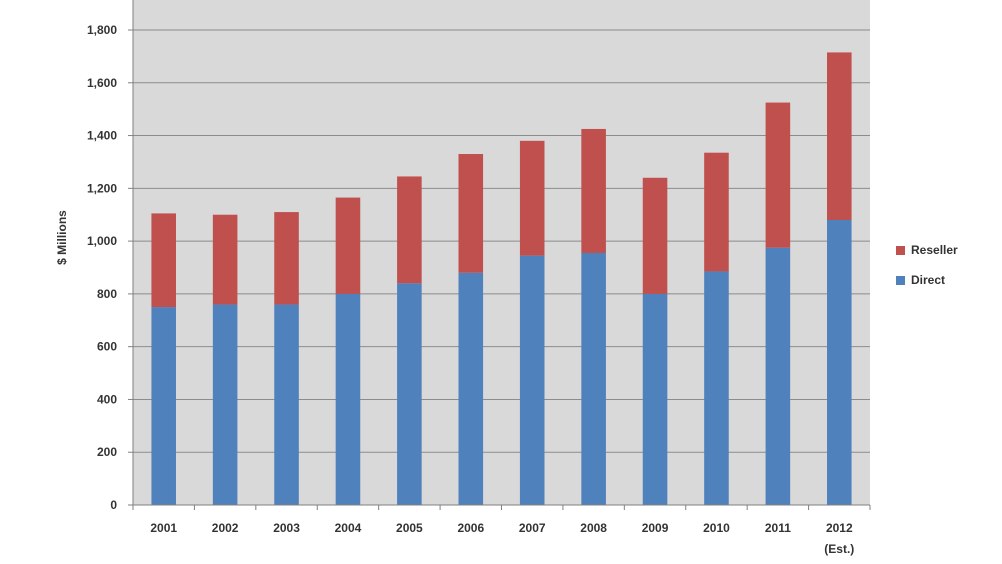 Image resolution: width=1002 pixels, height=564 pixels. I want to click on bar-reseller-2011, so click(778, 175).